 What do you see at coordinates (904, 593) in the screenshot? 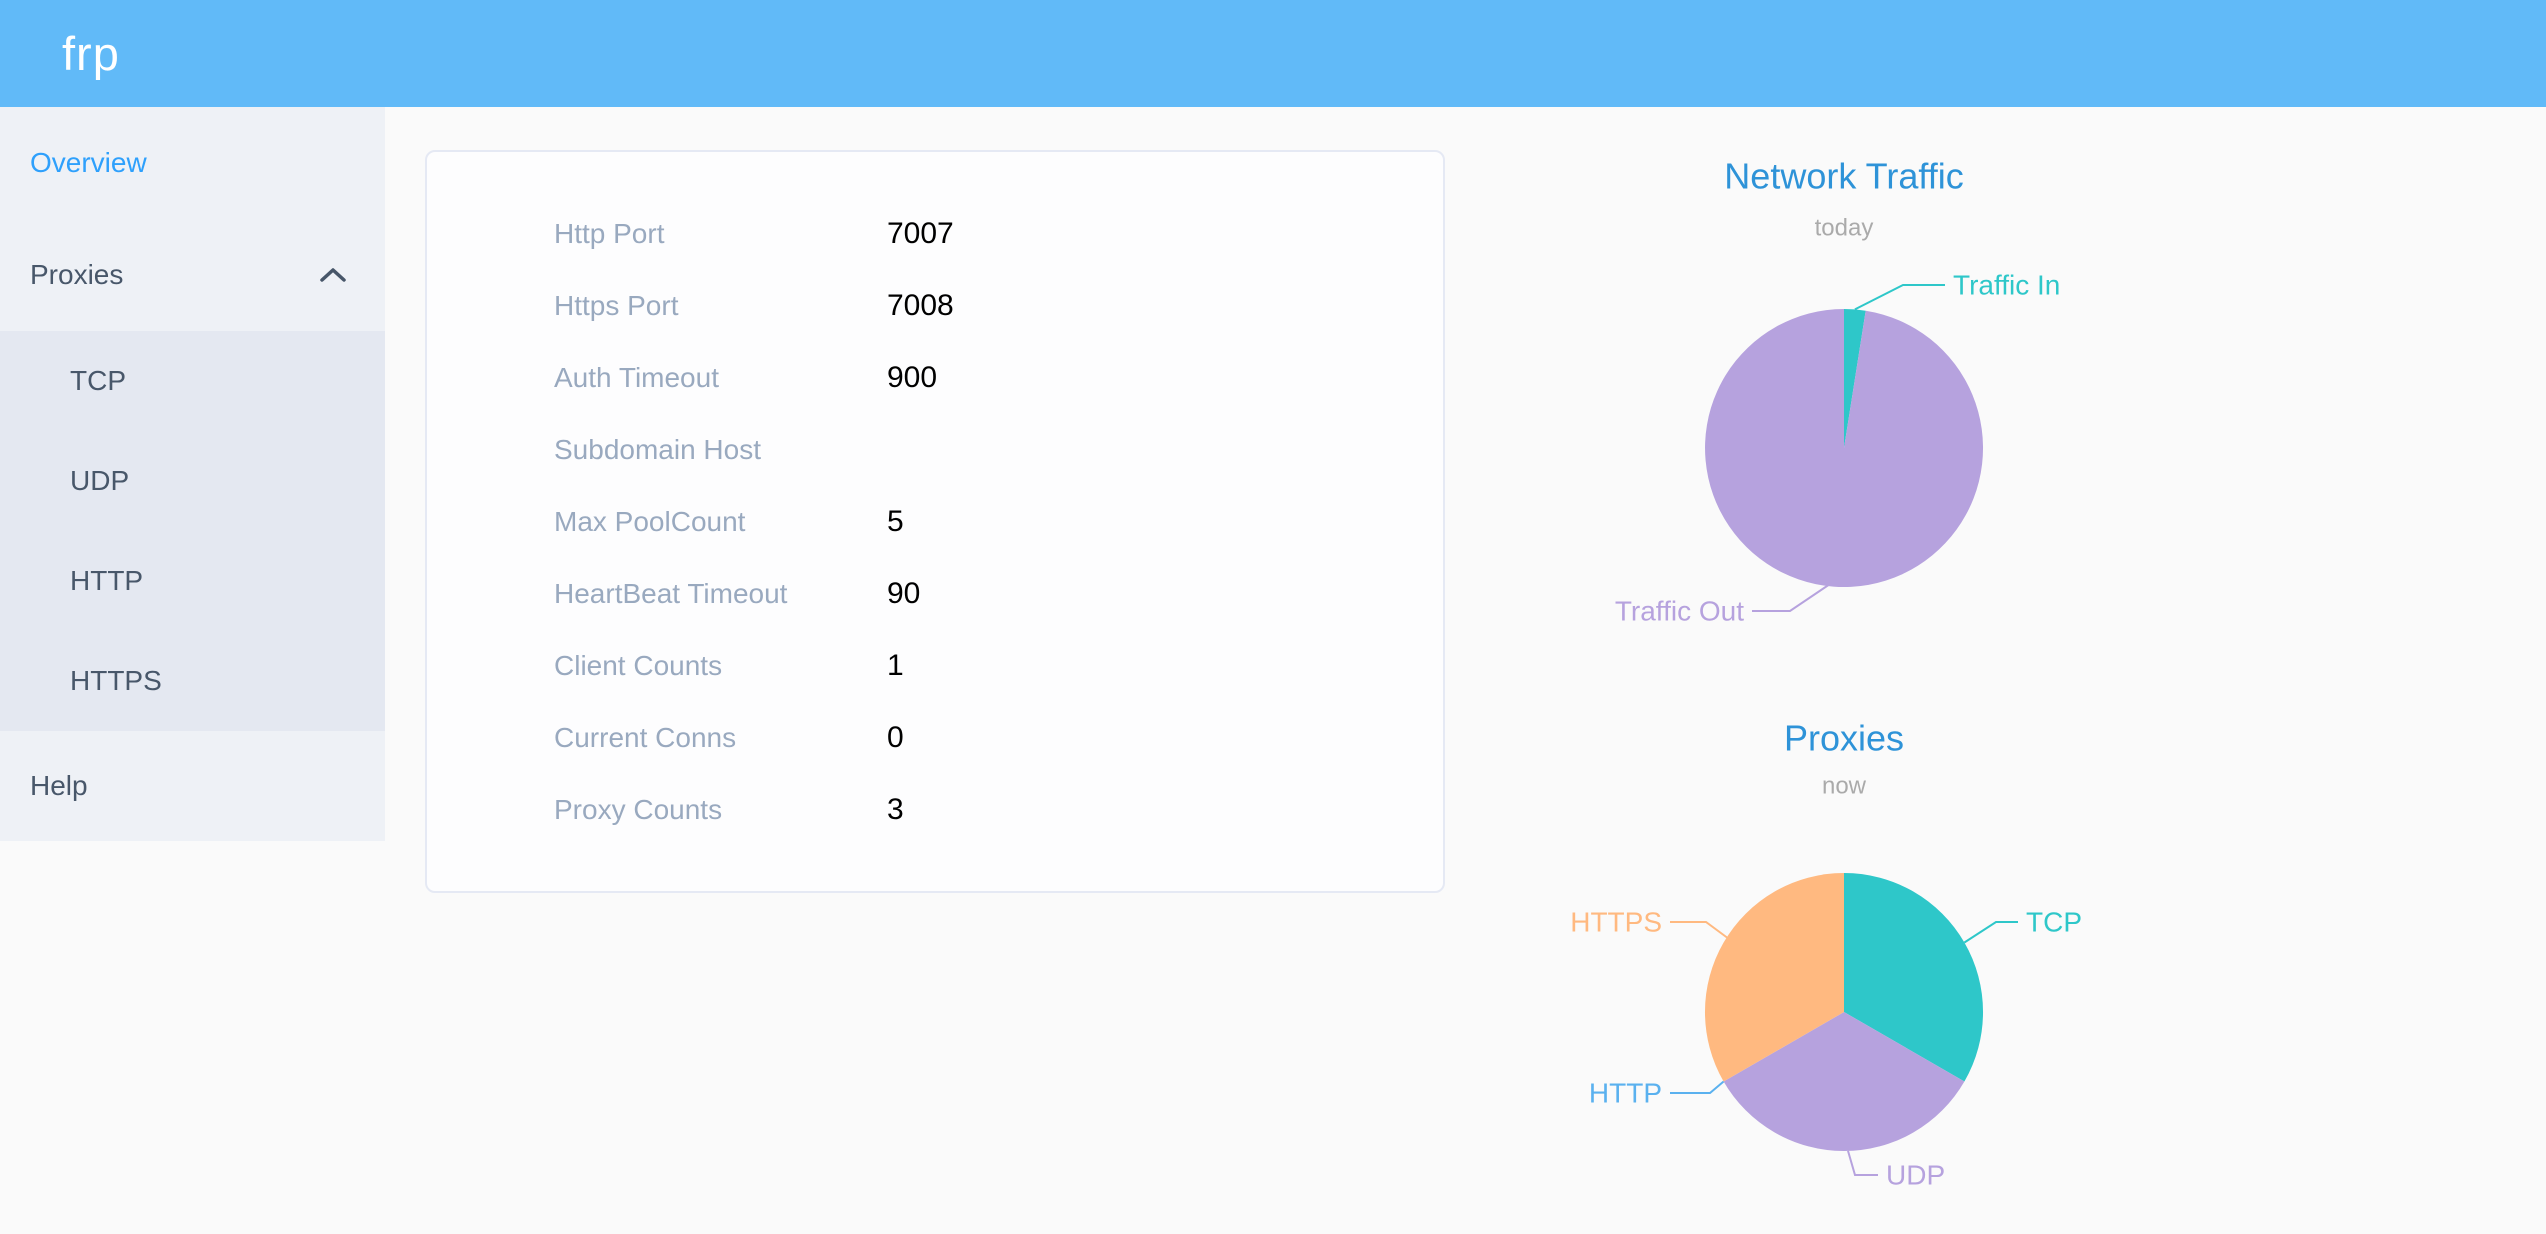
I see `config-value: 90` at bounding box center [904, 593].